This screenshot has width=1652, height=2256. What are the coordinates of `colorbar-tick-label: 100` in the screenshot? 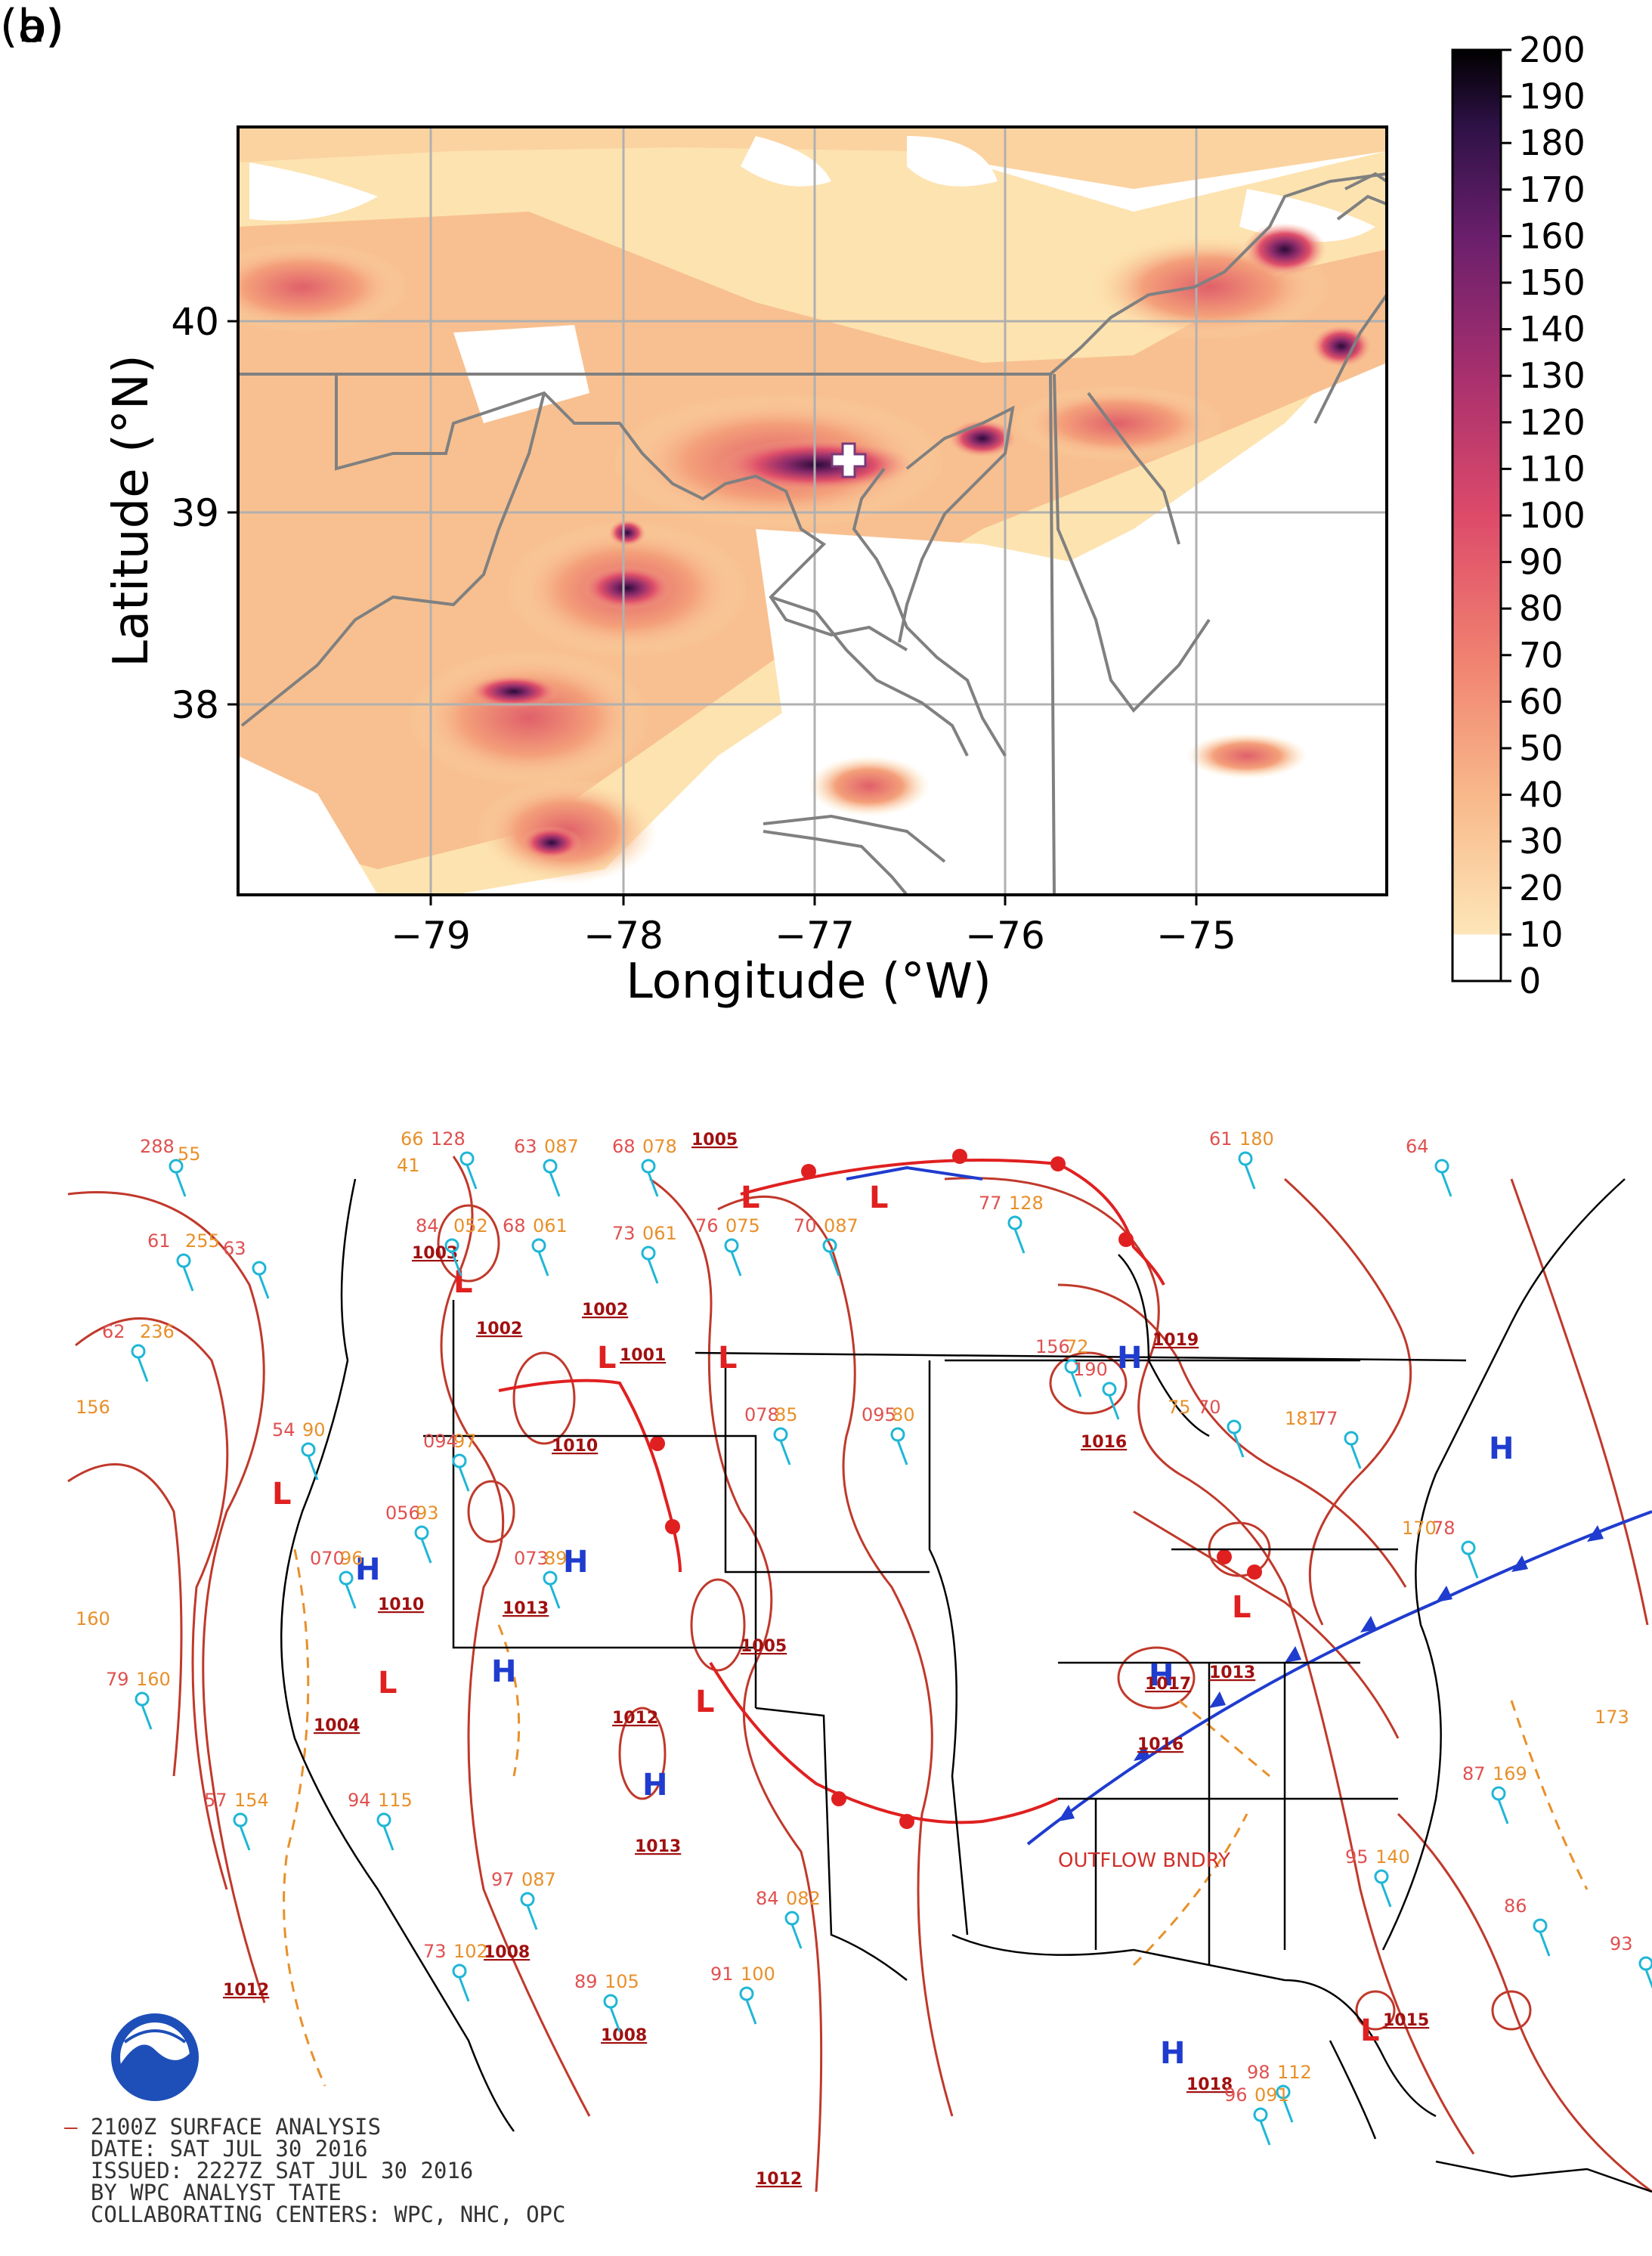 It's located at (1552, 515).